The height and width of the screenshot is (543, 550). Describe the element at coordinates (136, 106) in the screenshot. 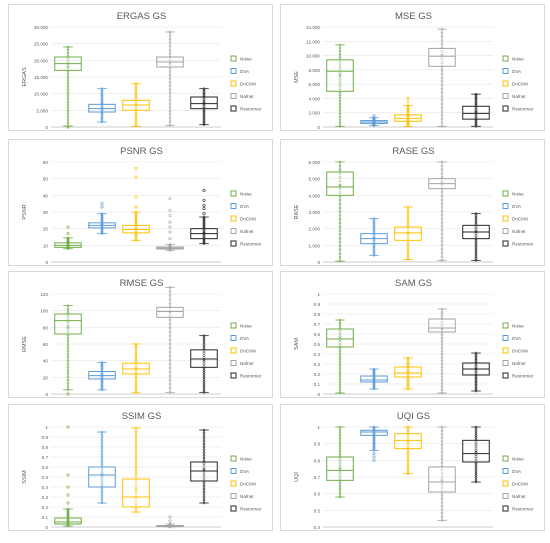

I see `mean-marker: ×` at that location.